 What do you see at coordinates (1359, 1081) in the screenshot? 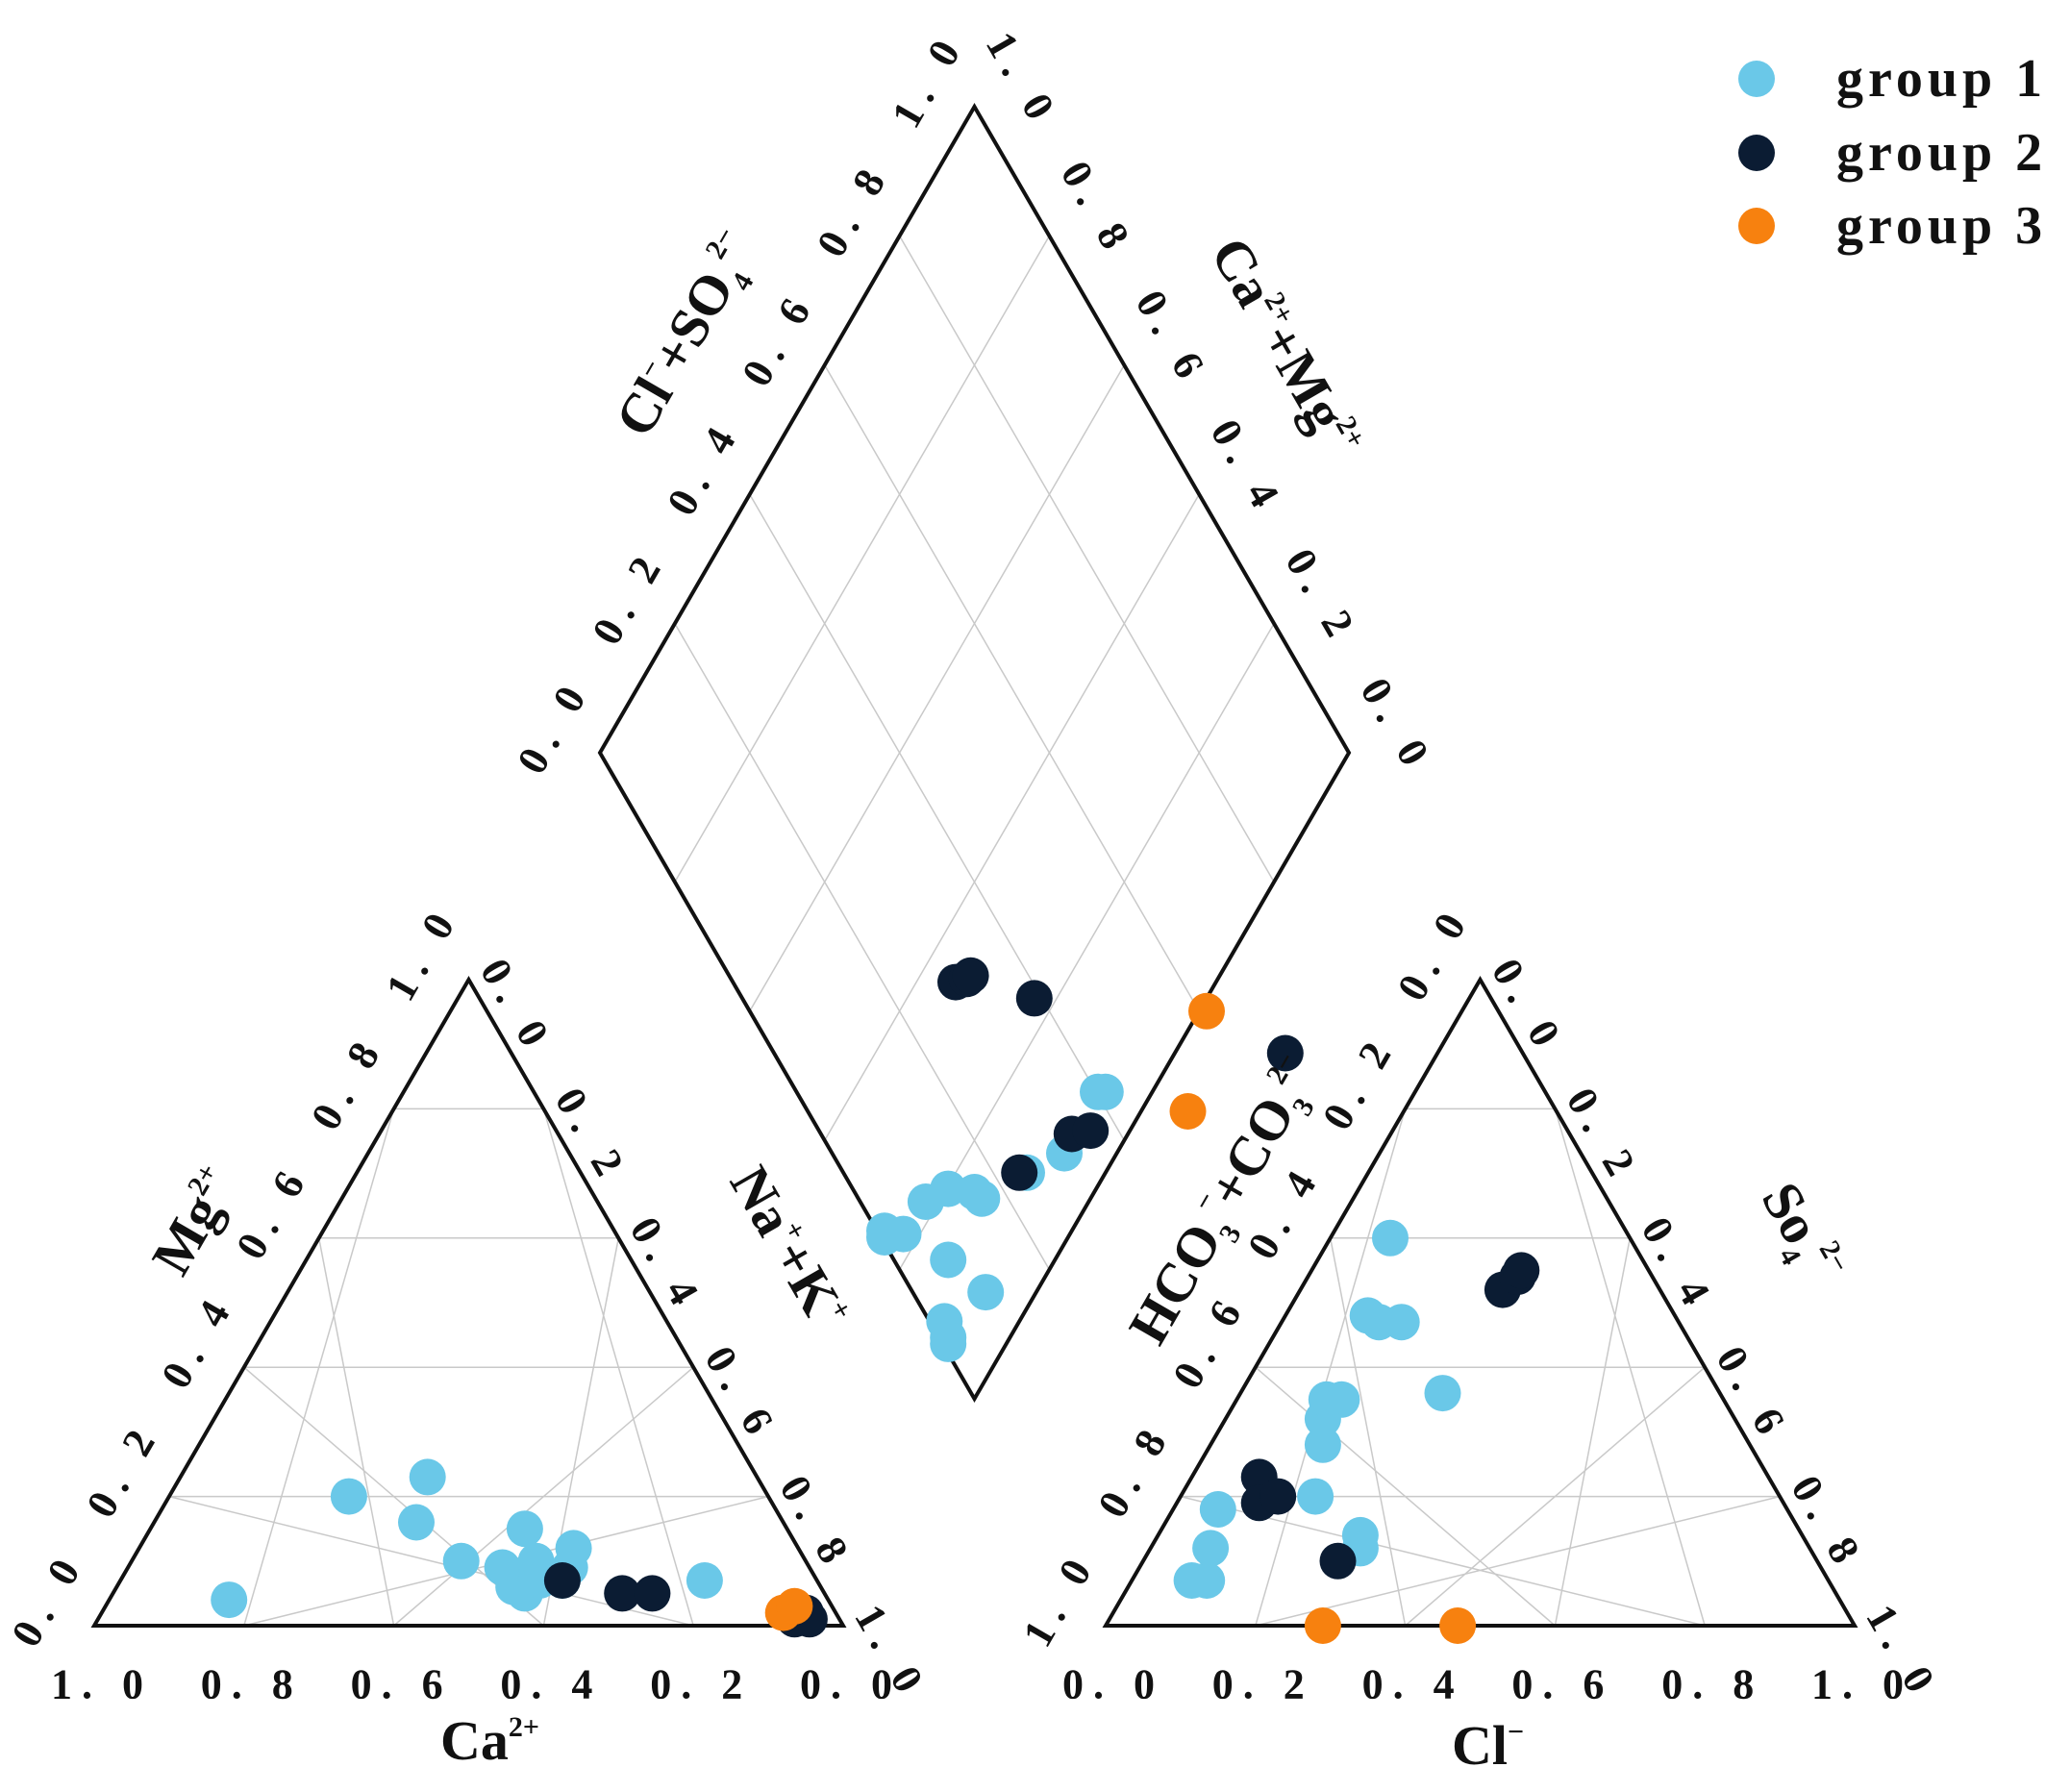
I see `anion-hco3-tick-label: 0. 2` at bounding box center [1359, 1081].